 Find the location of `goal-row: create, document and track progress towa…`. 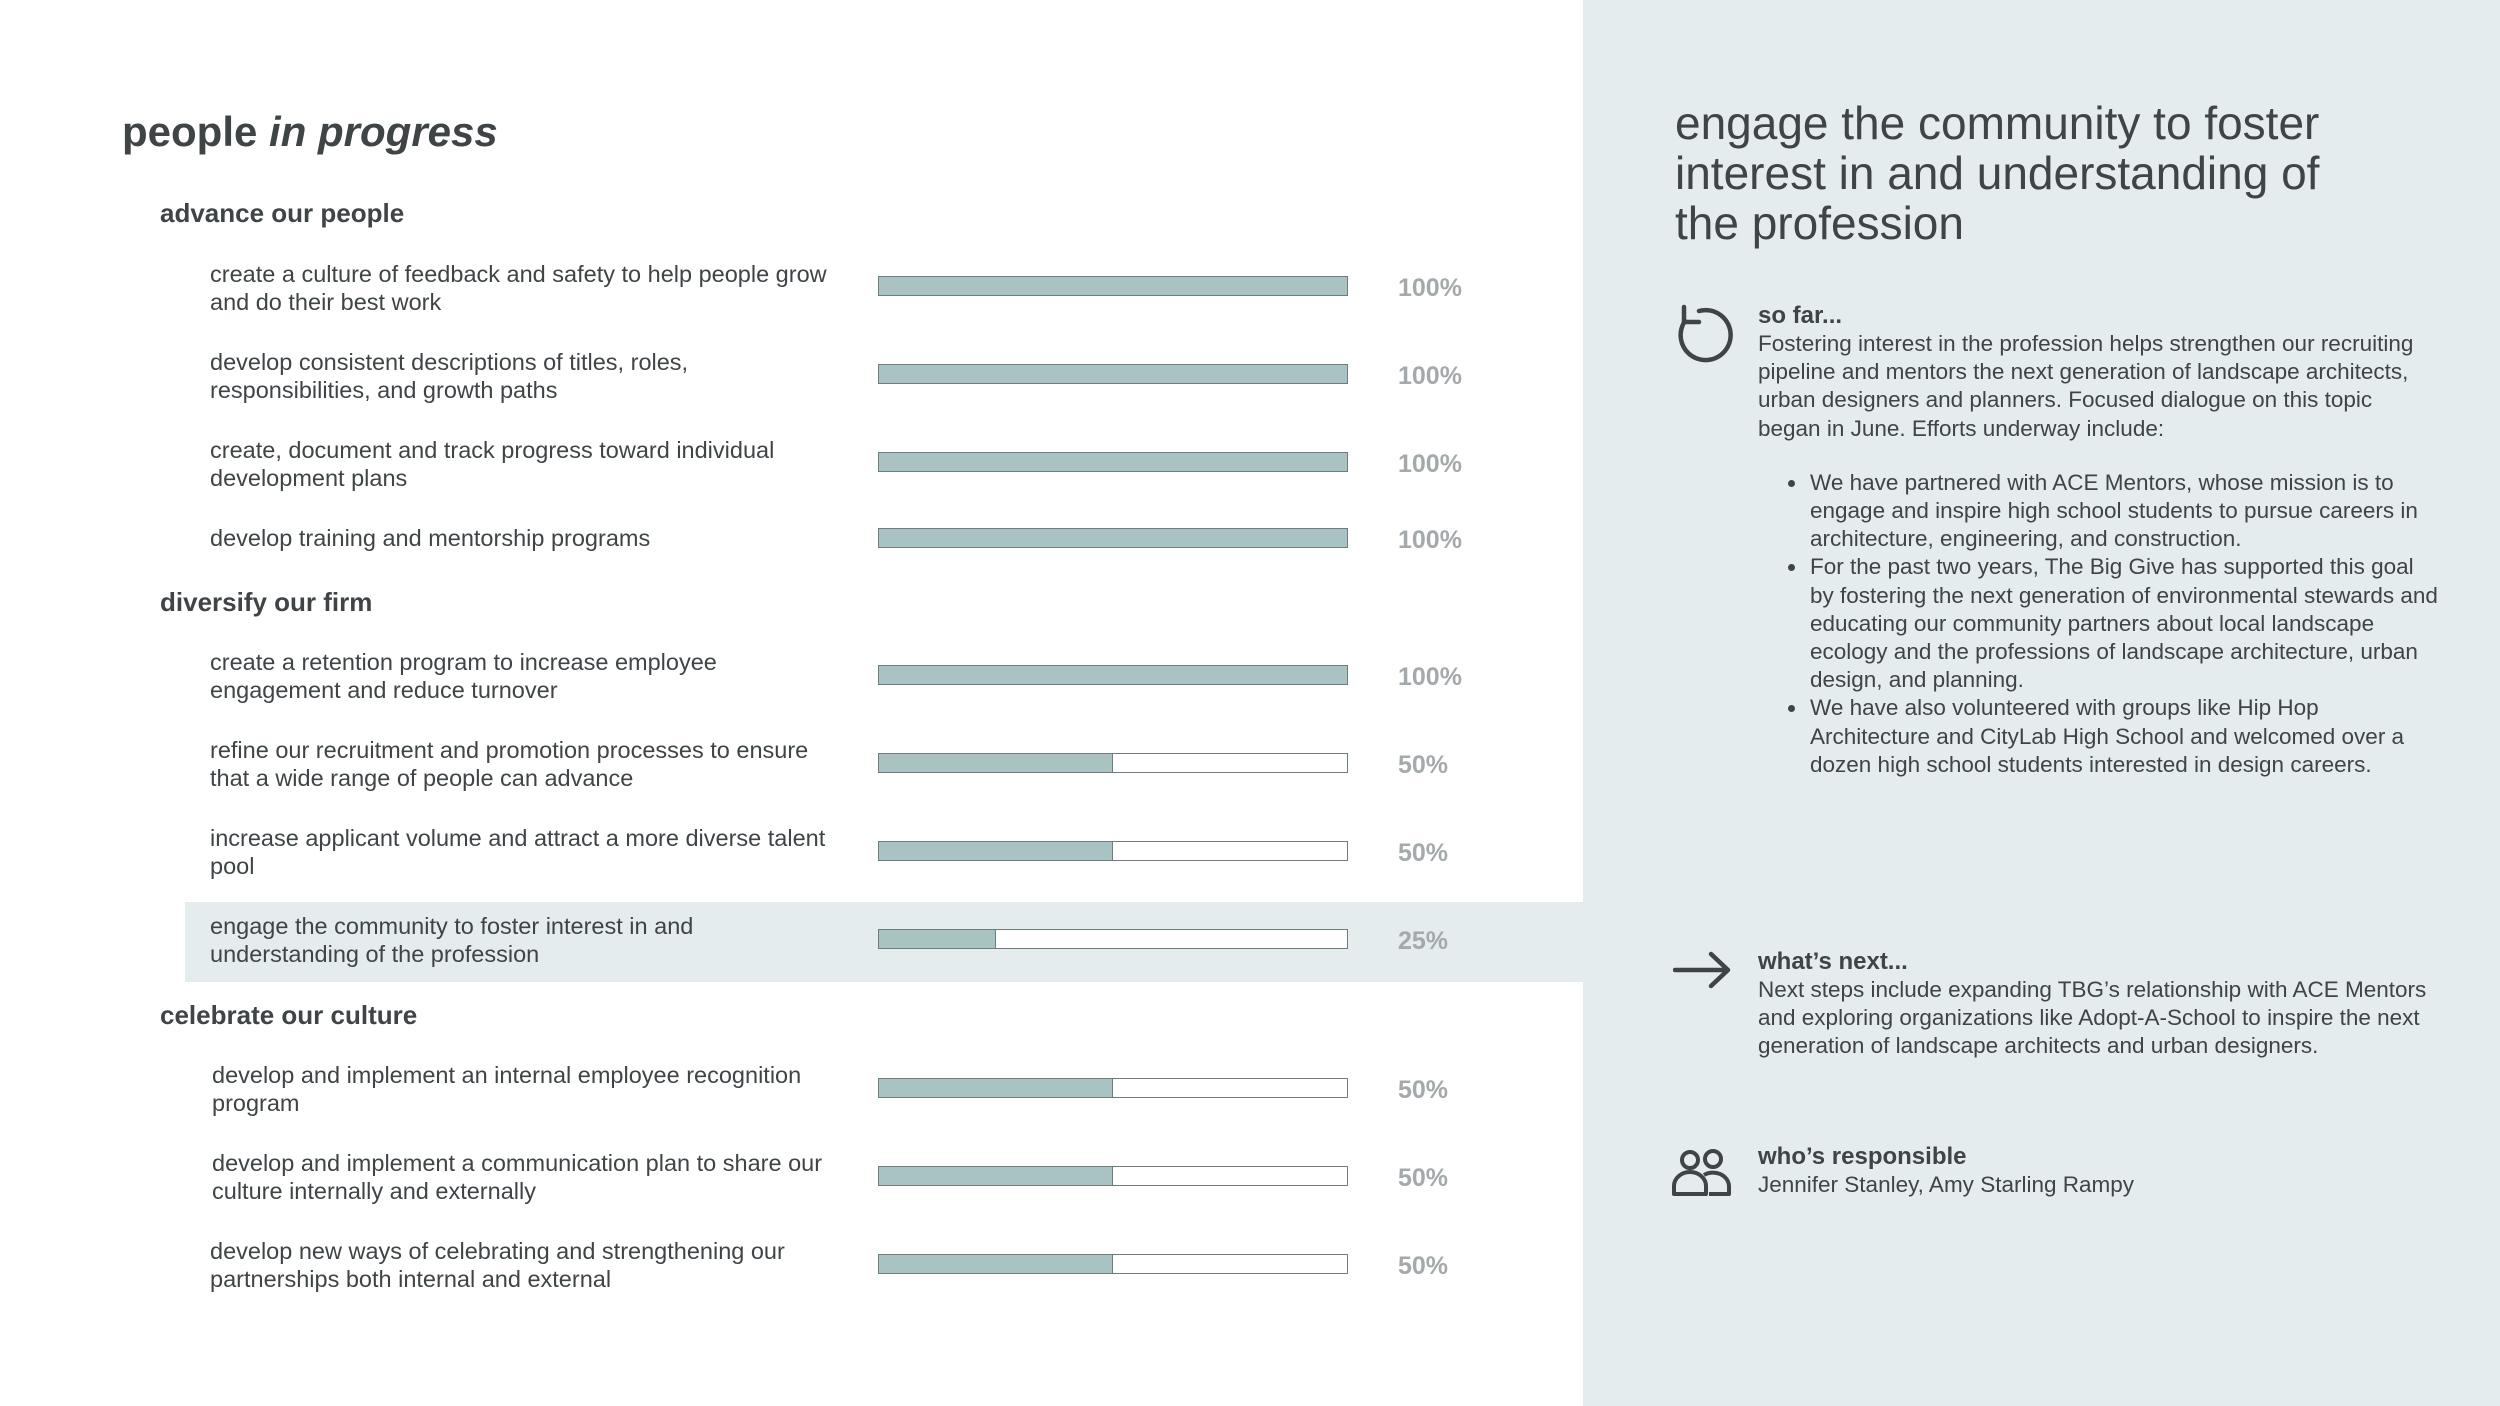

goal-row: create, document and track progress towa… is located at coordinates (791, 476).